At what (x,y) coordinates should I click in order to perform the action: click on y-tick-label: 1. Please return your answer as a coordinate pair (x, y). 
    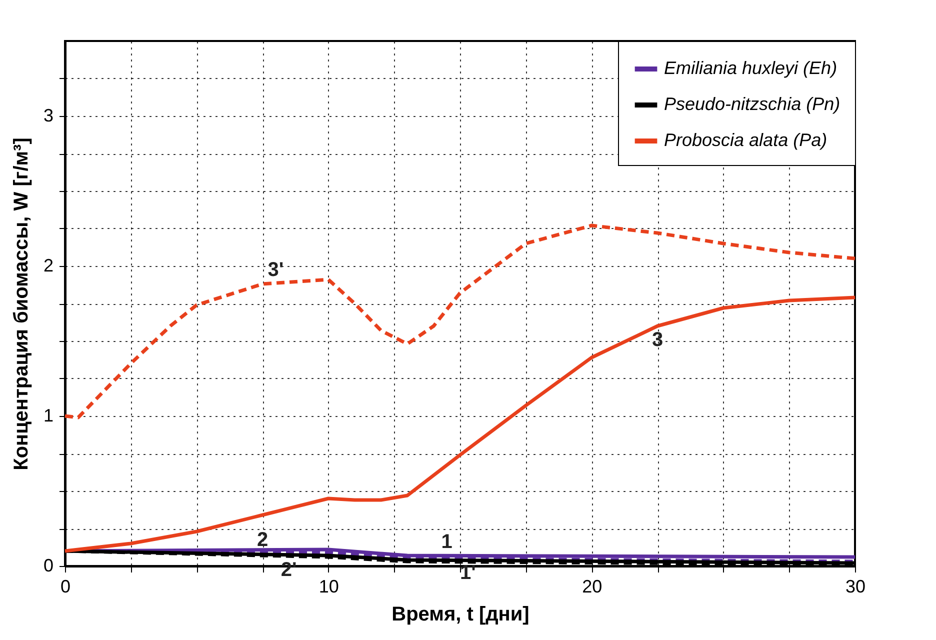
    Looking at the image, I should click on (48, 416).